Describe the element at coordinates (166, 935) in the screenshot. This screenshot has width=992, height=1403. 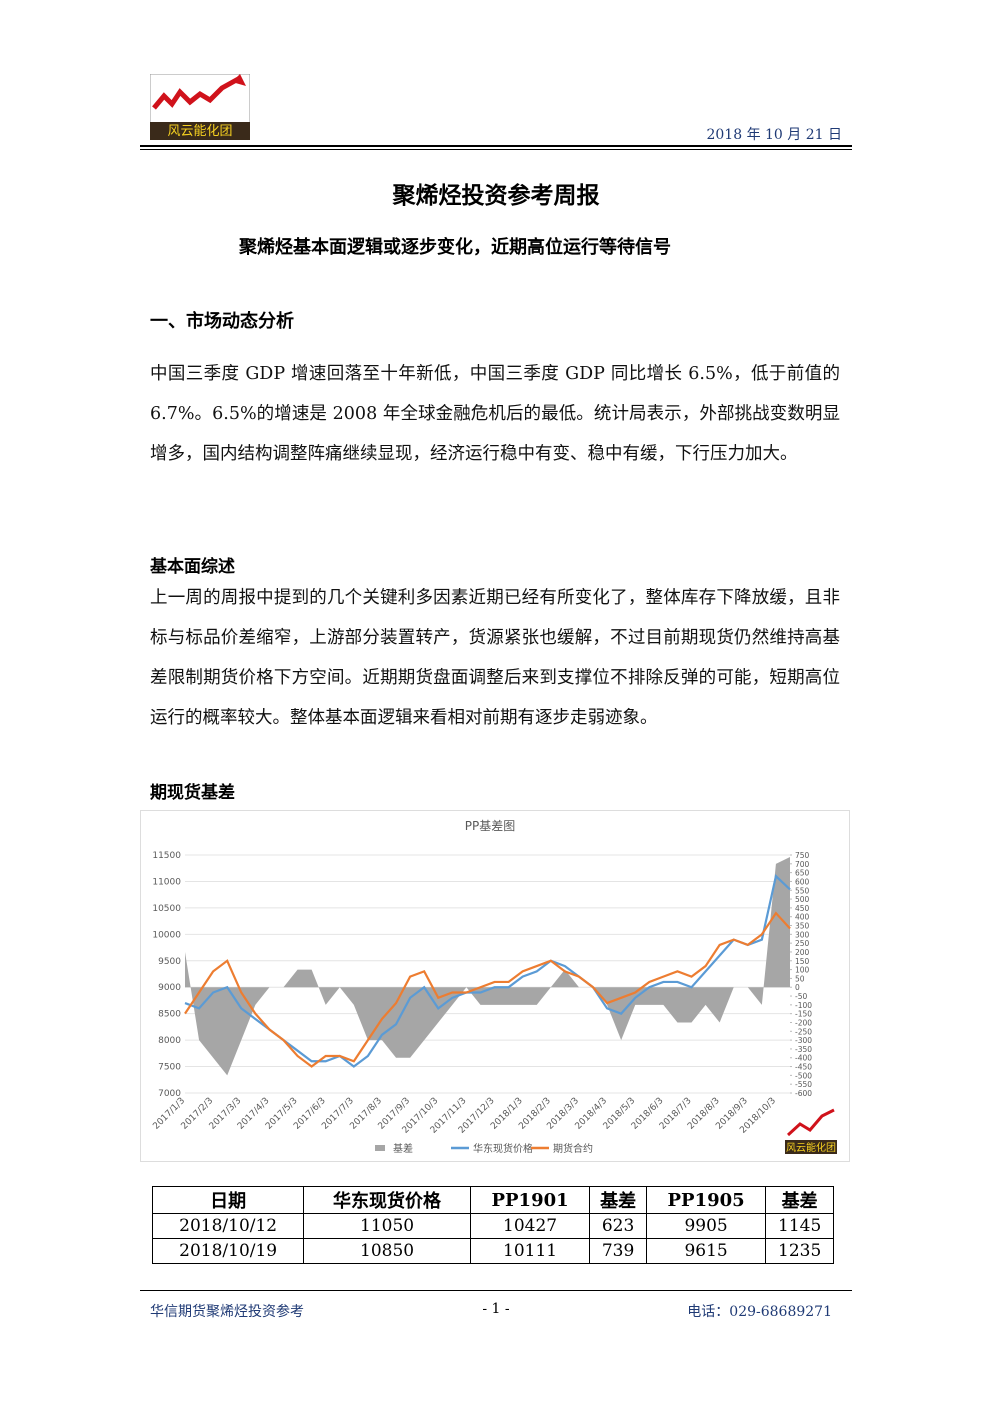
I see `y-tick-label: 10000` at that location.